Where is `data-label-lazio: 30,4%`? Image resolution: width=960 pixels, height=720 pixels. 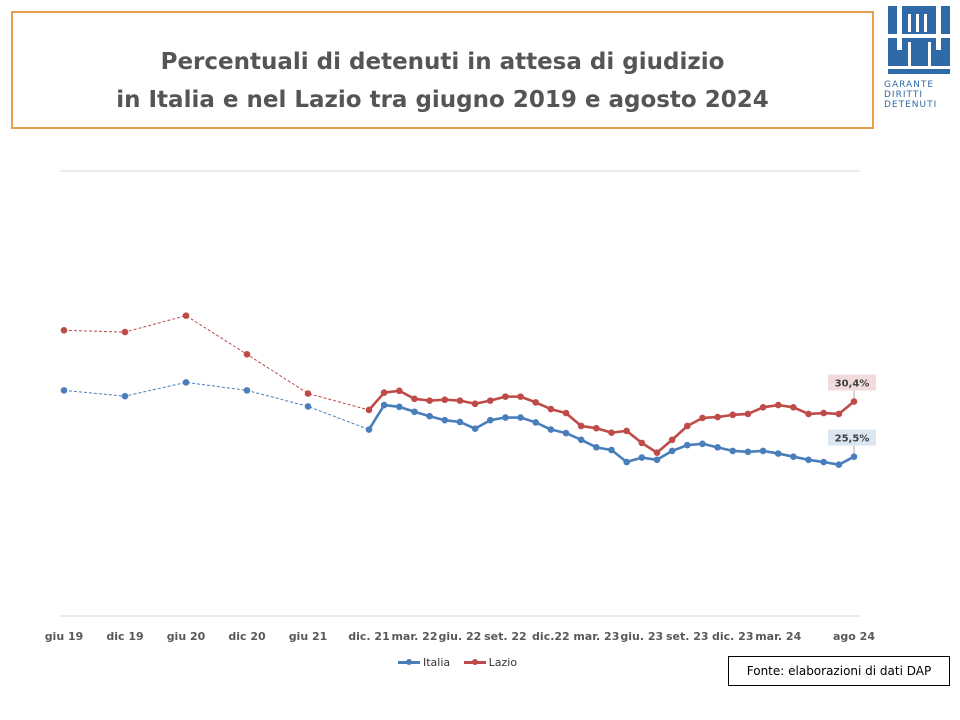 data-label-lazio: 30,4% is located at coordinates (852, 384).